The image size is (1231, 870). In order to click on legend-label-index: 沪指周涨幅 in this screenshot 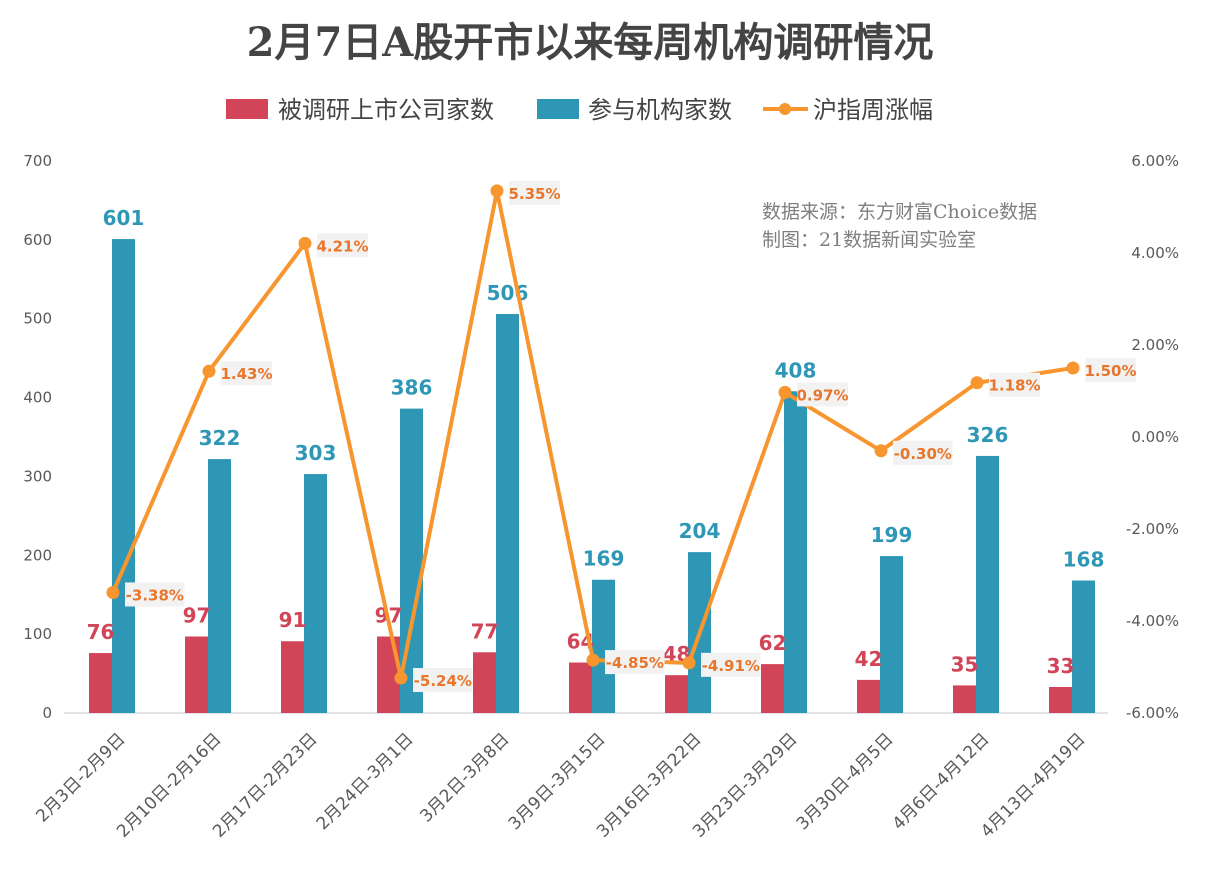, I will do `click(873, 110)`.